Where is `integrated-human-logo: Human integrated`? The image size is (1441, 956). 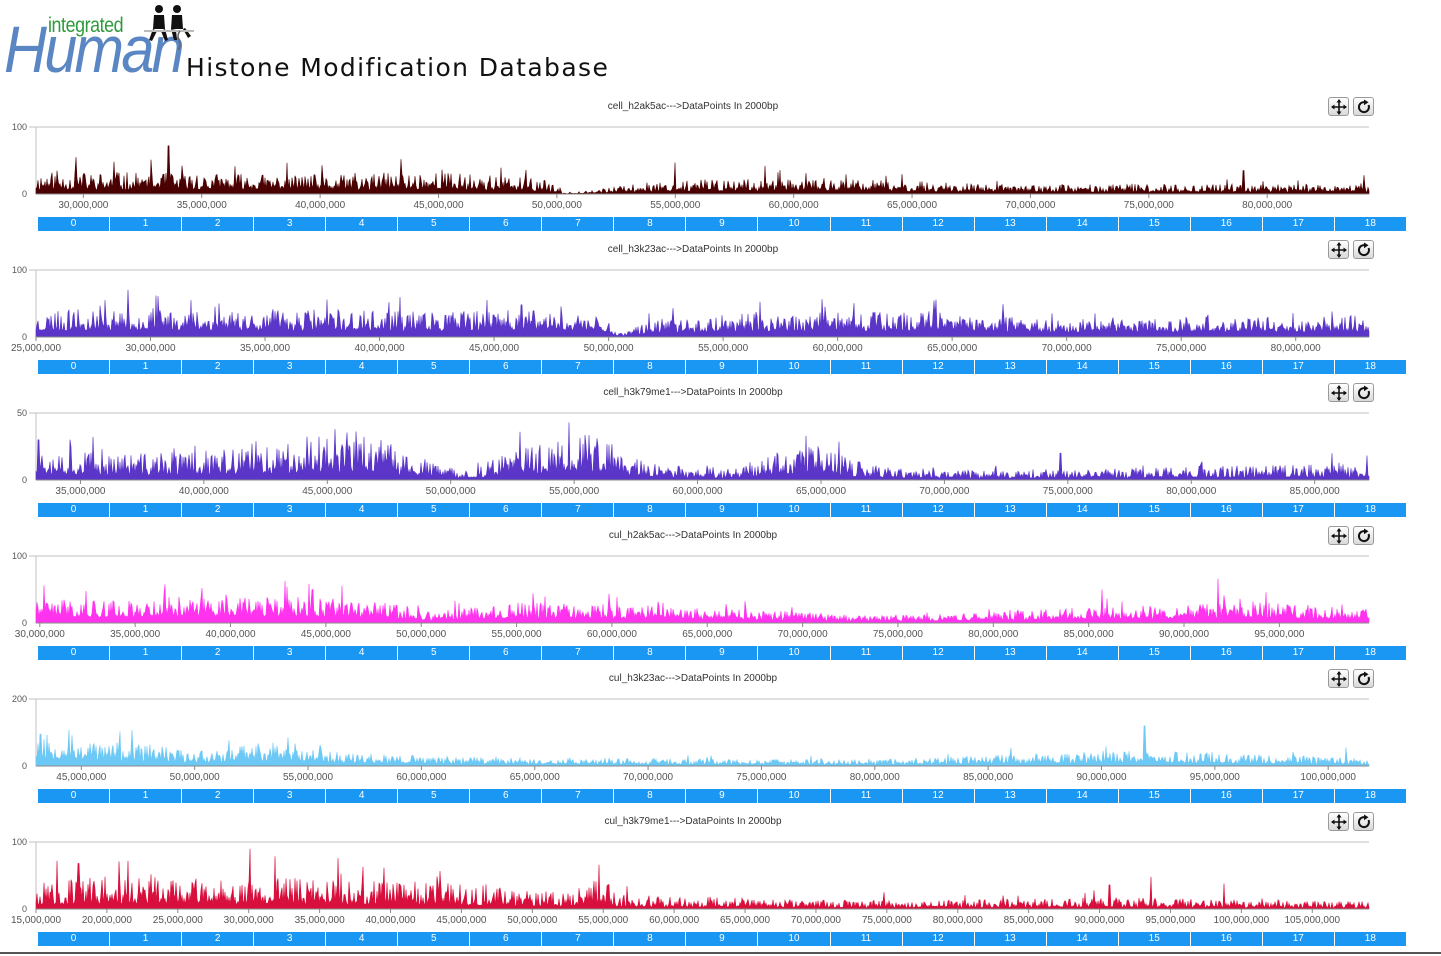 integrated-human-logo: Human integrated is located at coordinates (102, 45).